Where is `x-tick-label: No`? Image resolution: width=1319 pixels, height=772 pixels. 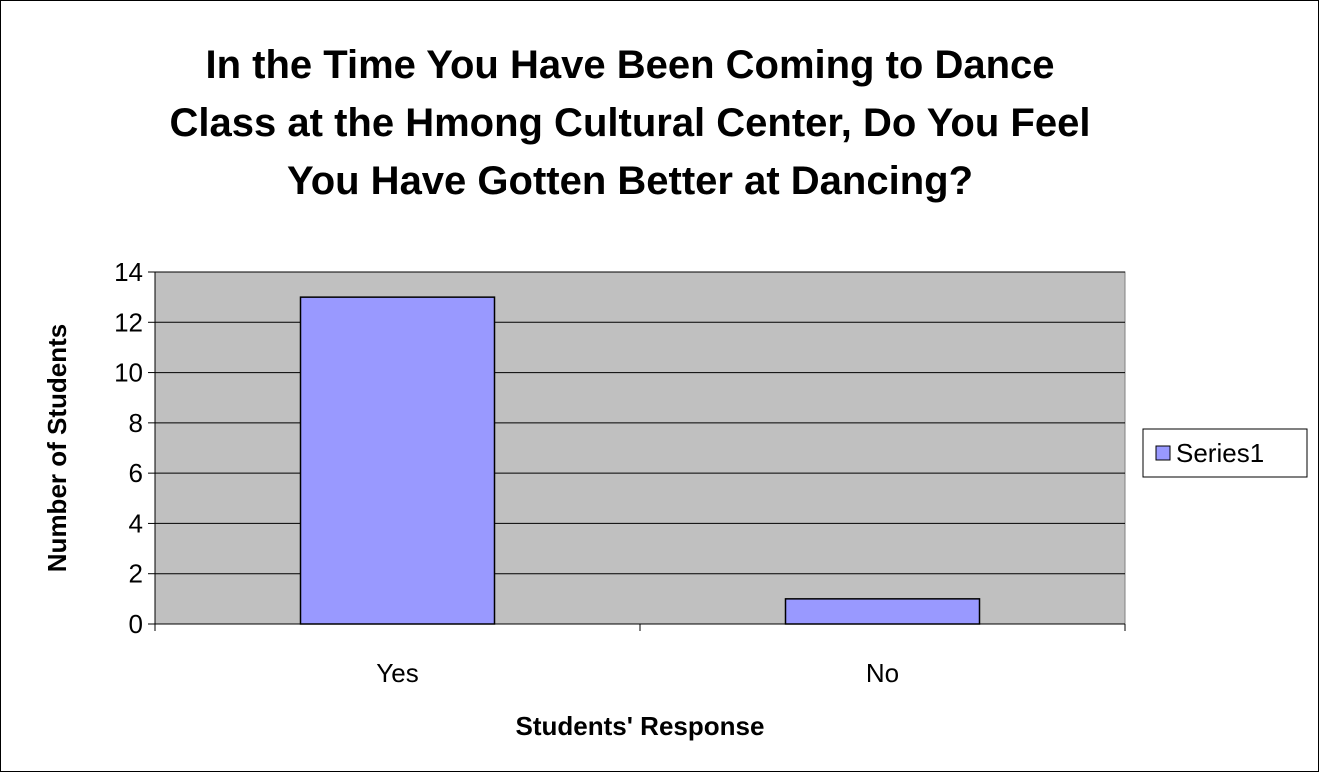
x-tick-label: No is located at coordinates (882, 673).